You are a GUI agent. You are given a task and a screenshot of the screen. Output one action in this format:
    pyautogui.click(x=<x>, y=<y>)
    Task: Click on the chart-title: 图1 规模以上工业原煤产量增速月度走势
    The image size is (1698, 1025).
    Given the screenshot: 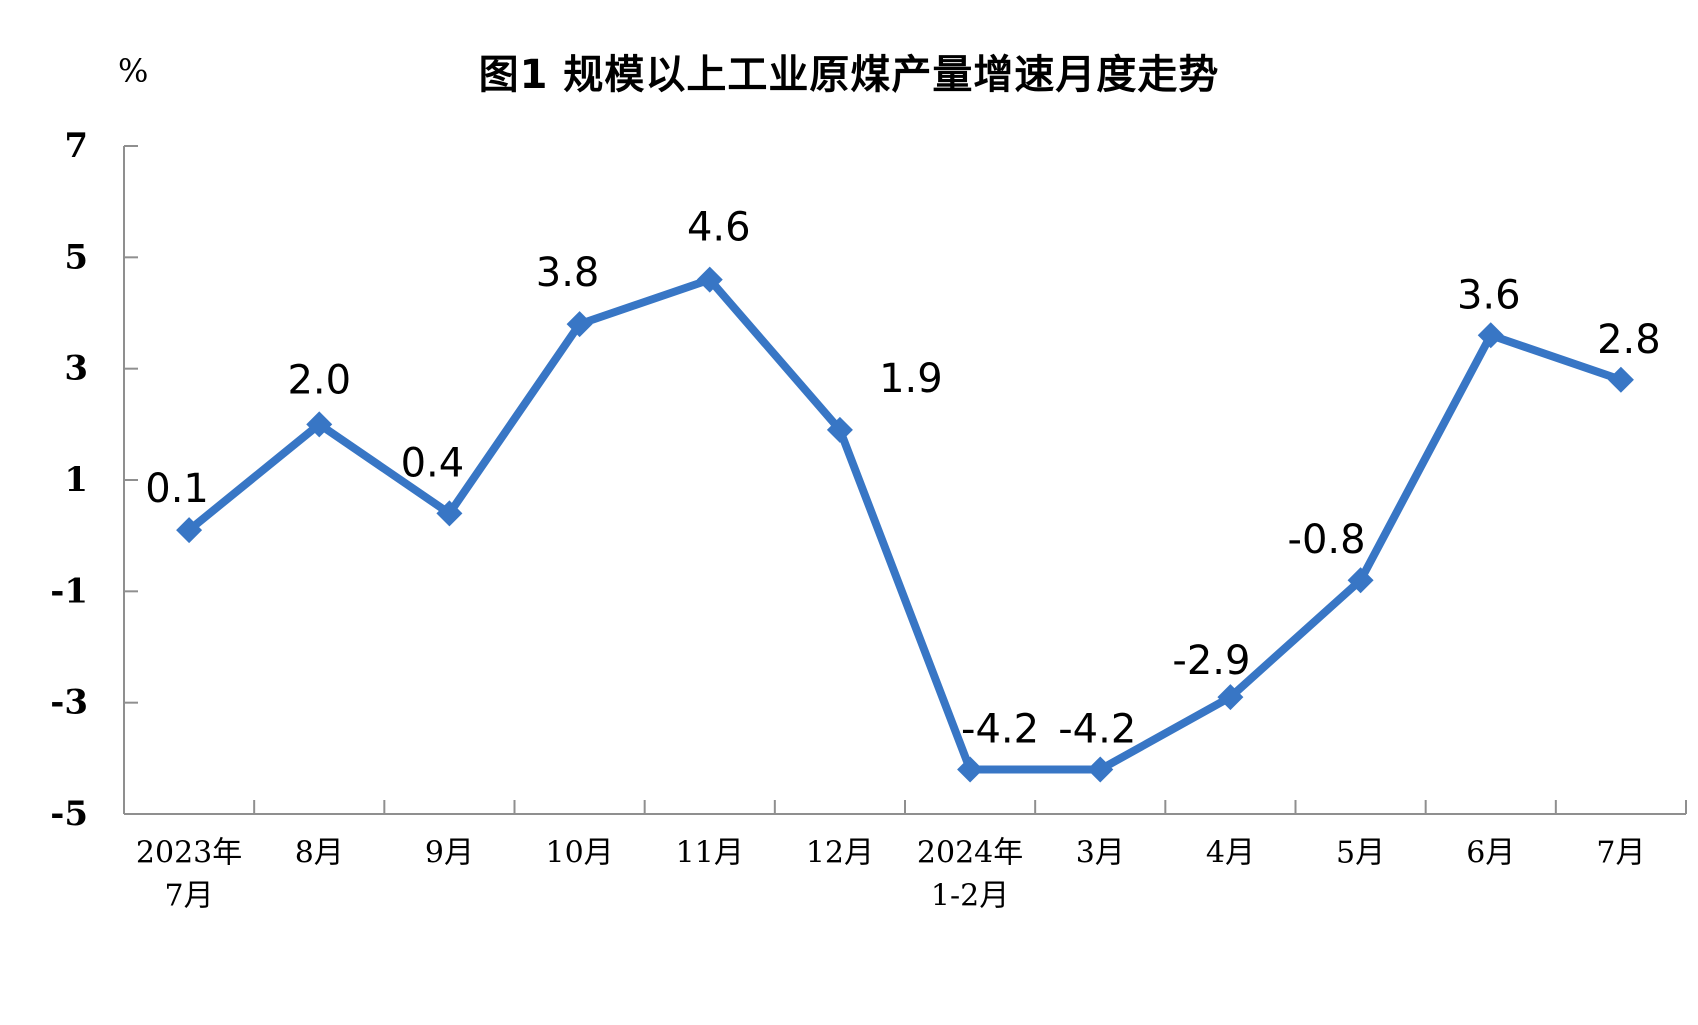 What is the action you would take?
    pyautogui.click(x=849, y=75)
    